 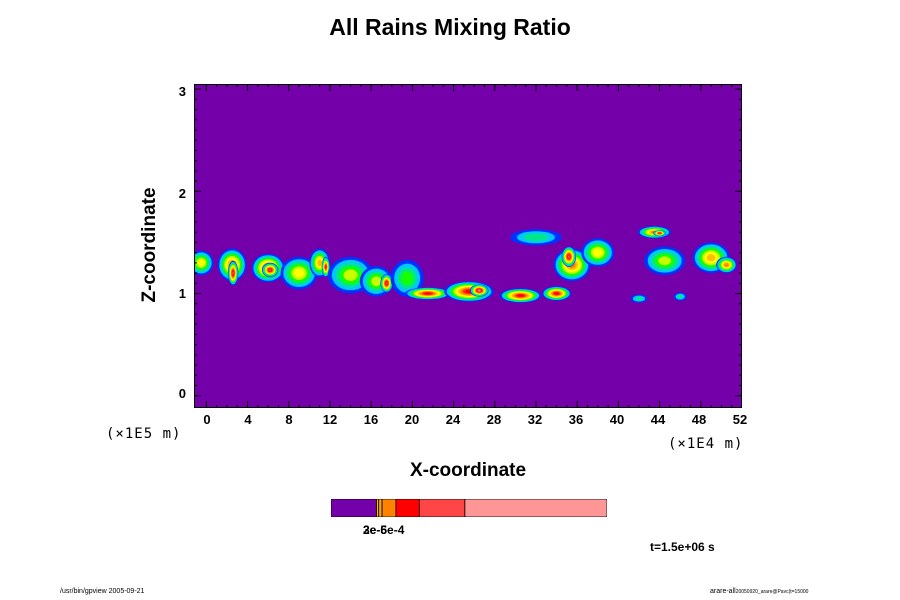 I want to click on field-contours, so click(x=465, y=264).